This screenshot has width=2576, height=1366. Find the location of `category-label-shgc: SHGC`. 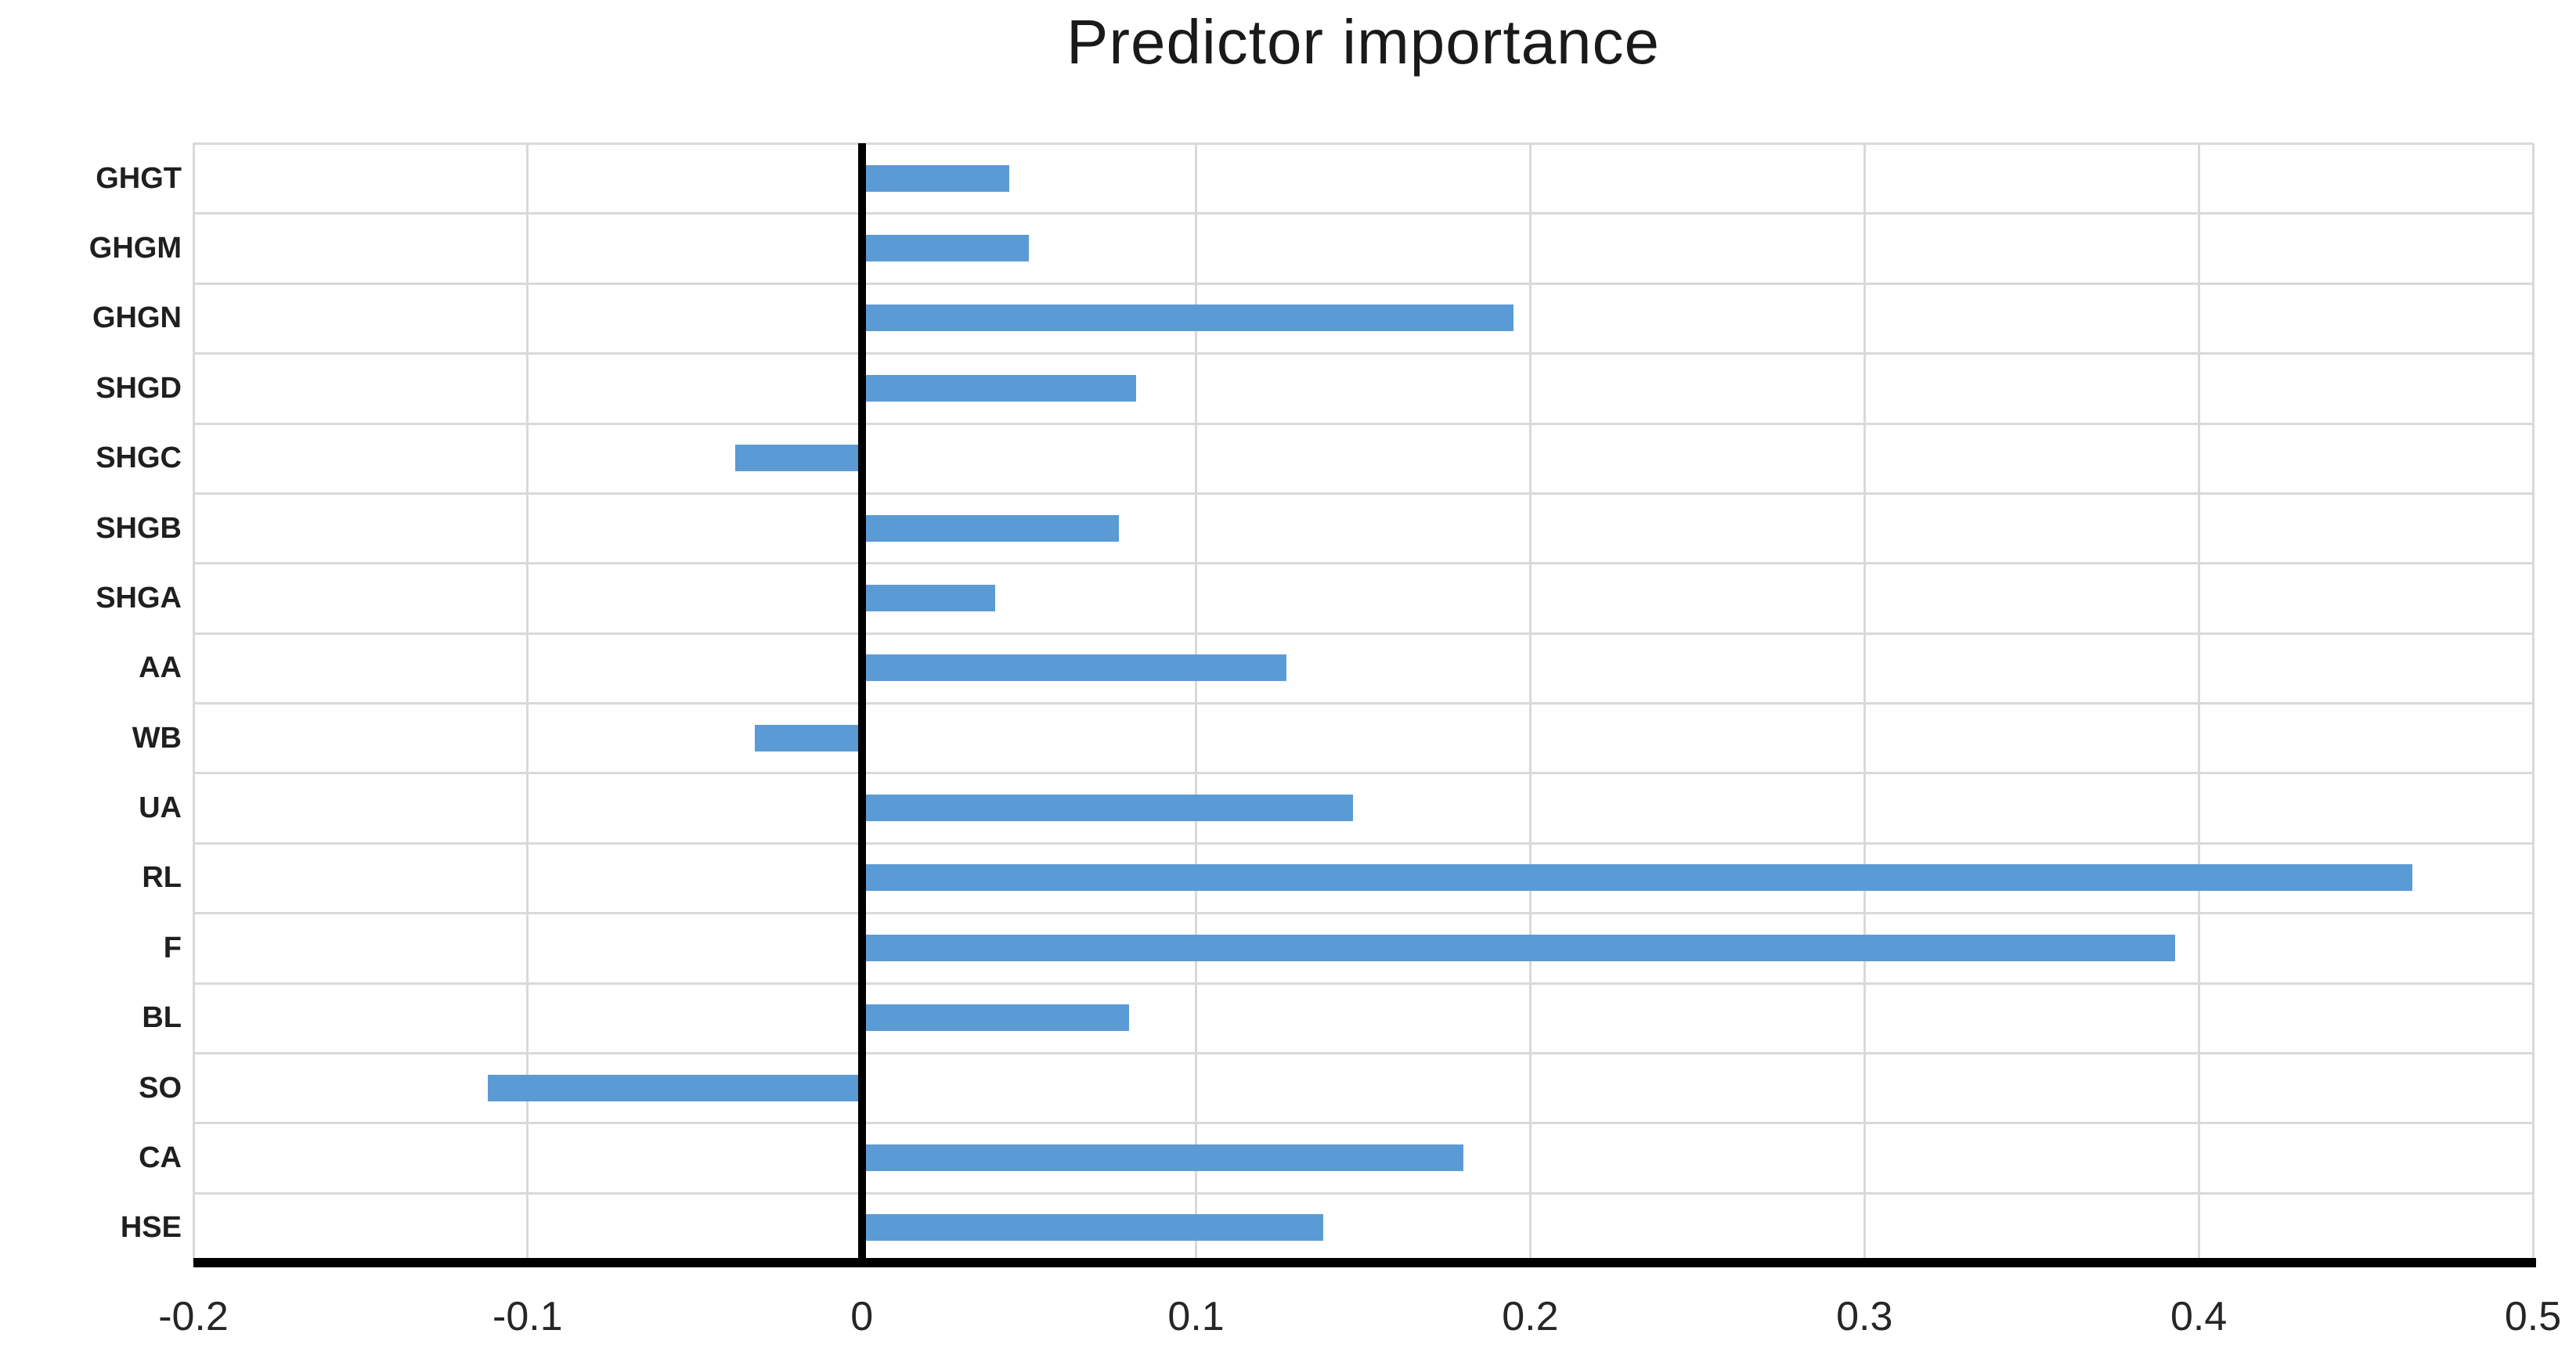

category-label-shgc: SHGC is located at coordinates (139, 458).